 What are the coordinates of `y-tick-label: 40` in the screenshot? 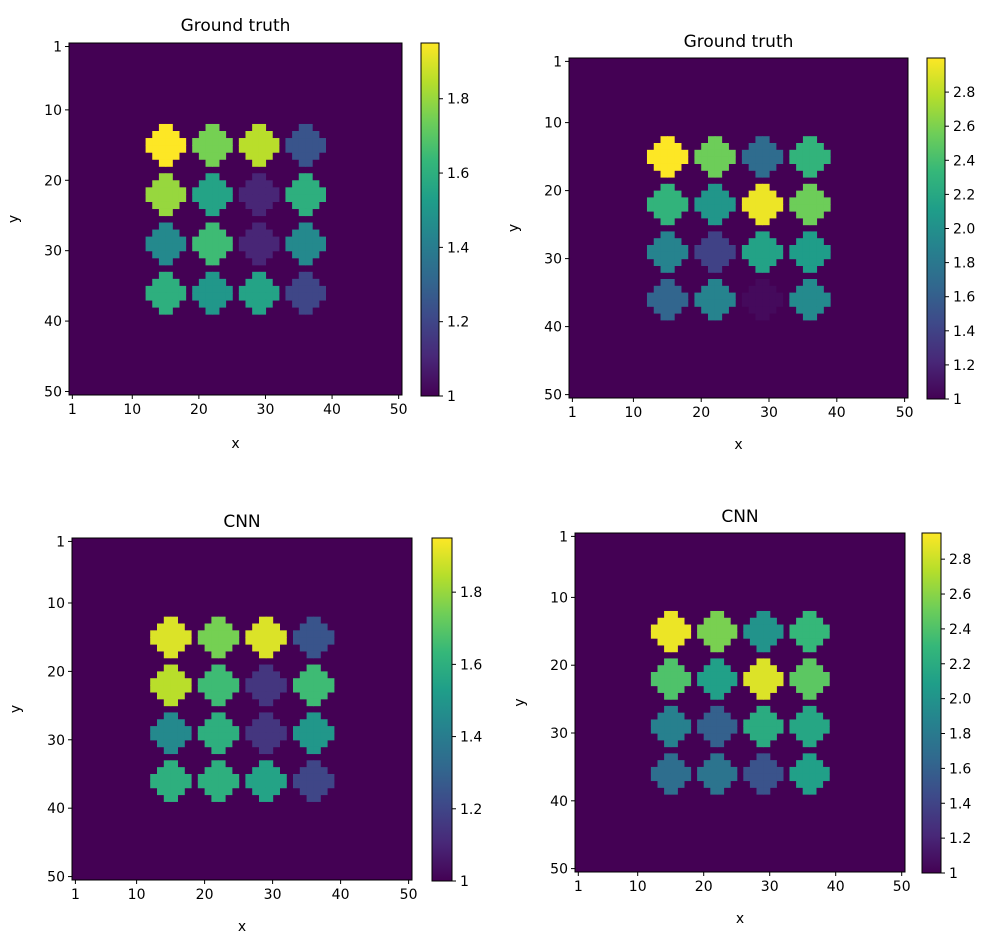 It's located at (559, 802).